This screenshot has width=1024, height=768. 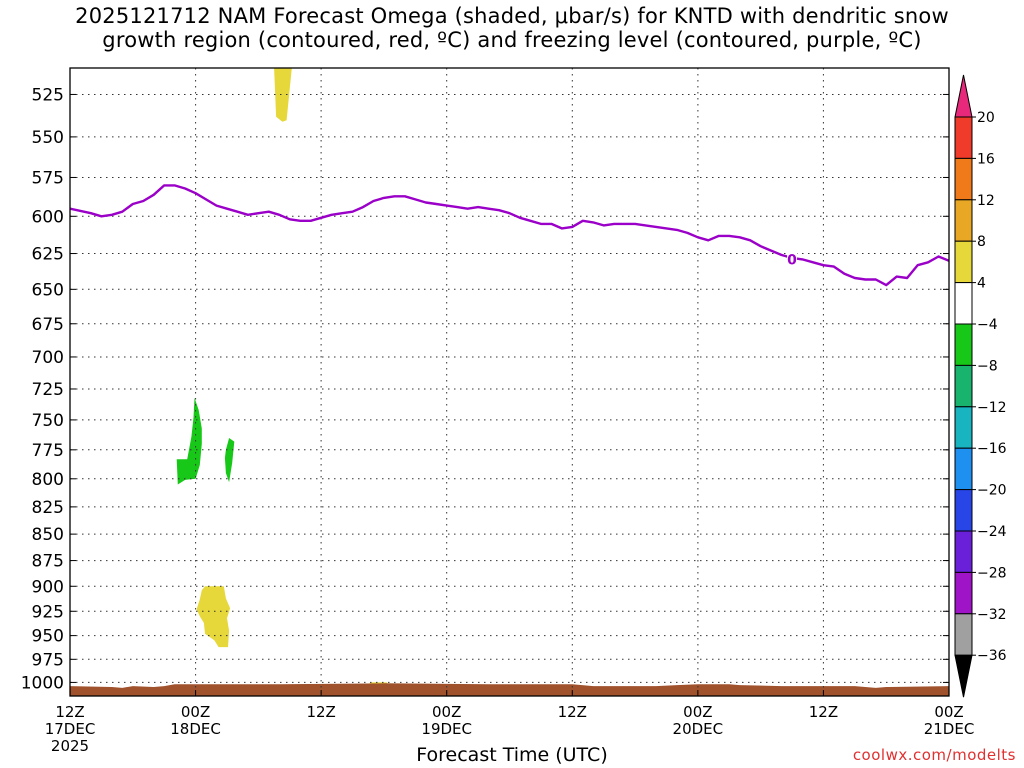 What do you see at coordinates (48, 358) in the screenshot?
I see `y-tick-label-700: 700` at bounding box center [48, 358].